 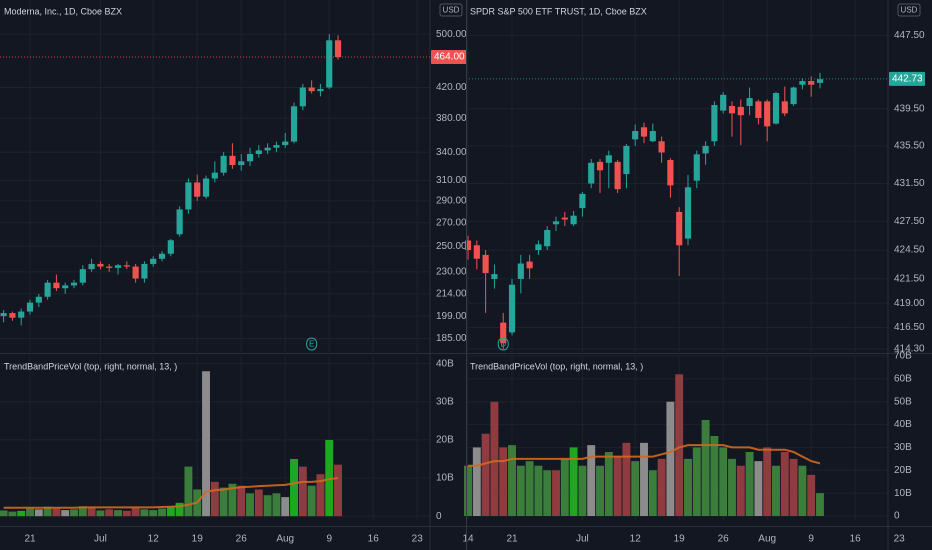 I want to click on event-marker, so click(x=312, y=344).